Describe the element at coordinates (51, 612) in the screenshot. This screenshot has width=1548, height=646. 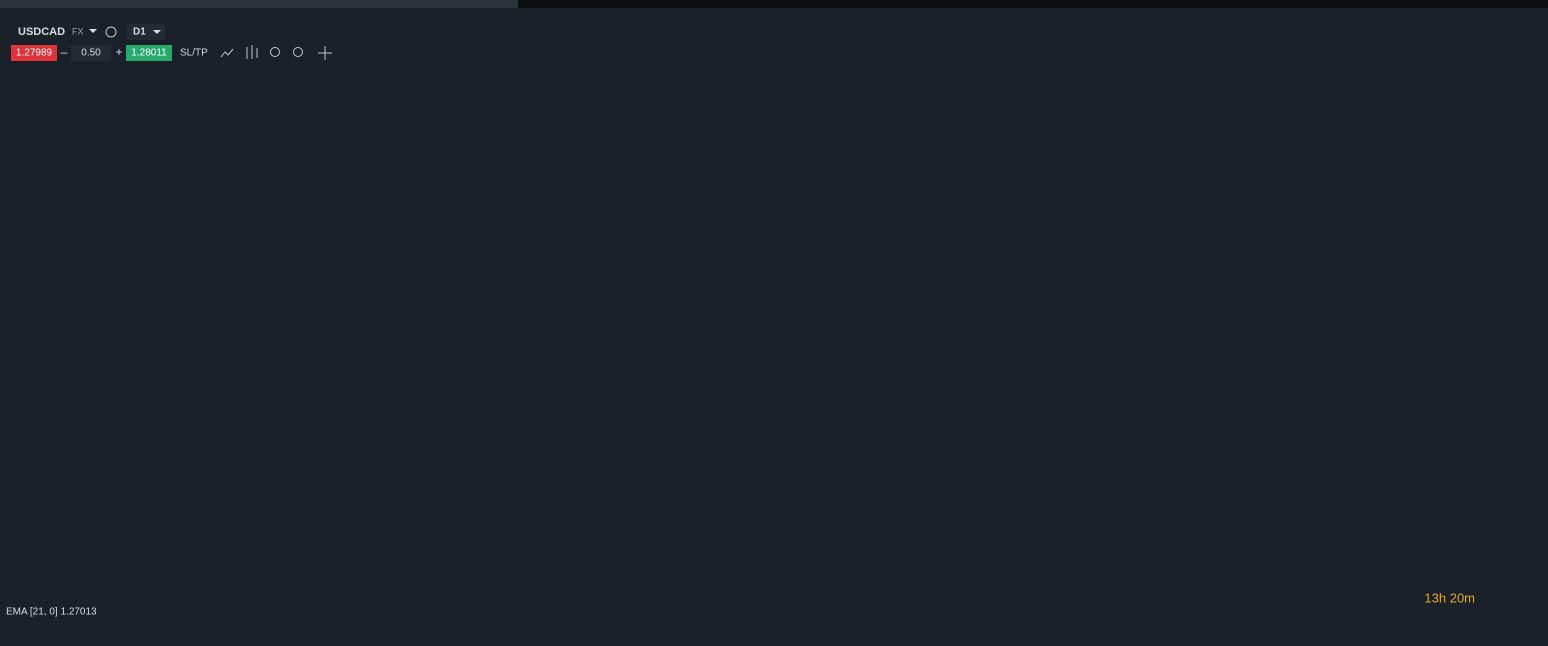
I see `indicator-label: EMA [21, 0] 1.27013` at that location.